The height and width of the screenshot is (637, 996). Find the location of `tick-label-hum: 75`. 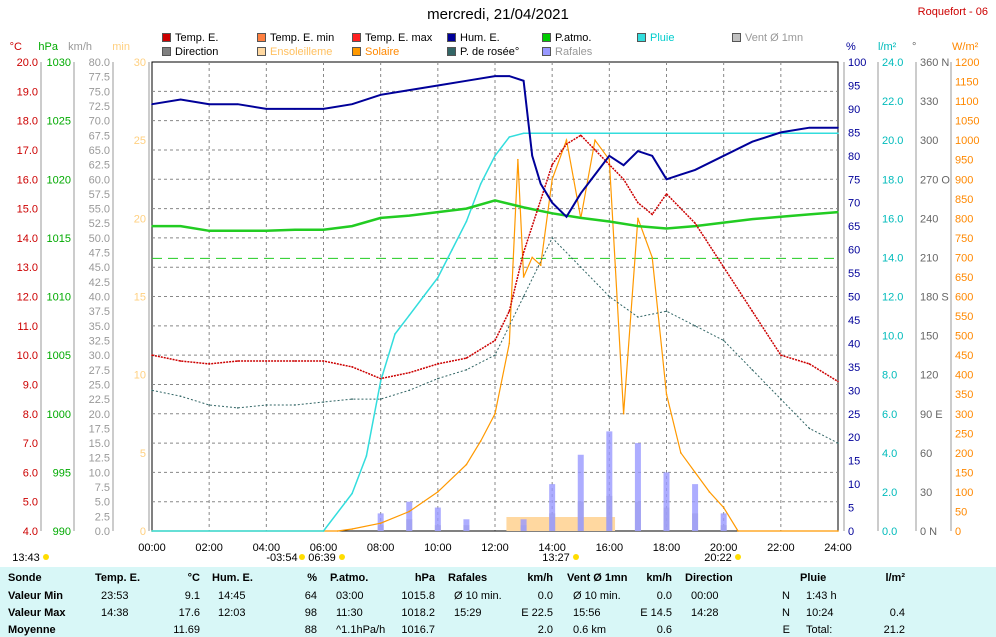

tick-label-hum: 75 is located at coordinates (854, 180).